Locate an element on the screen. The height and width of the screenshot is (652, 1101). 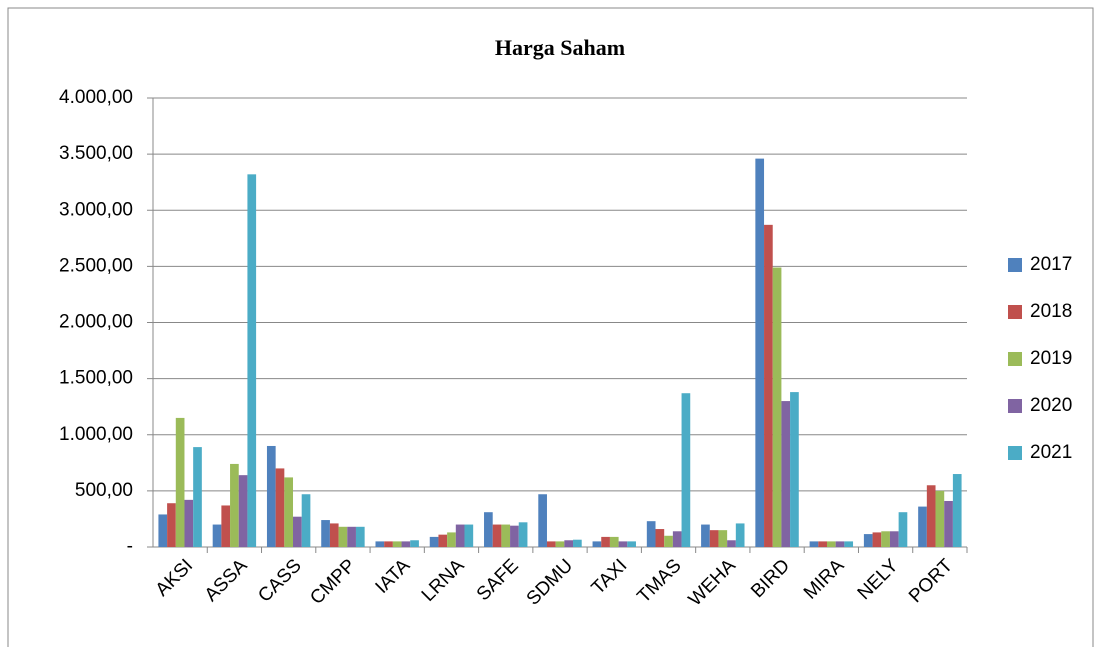
x-tick-label: NELY is located at coordinates (878, 579).